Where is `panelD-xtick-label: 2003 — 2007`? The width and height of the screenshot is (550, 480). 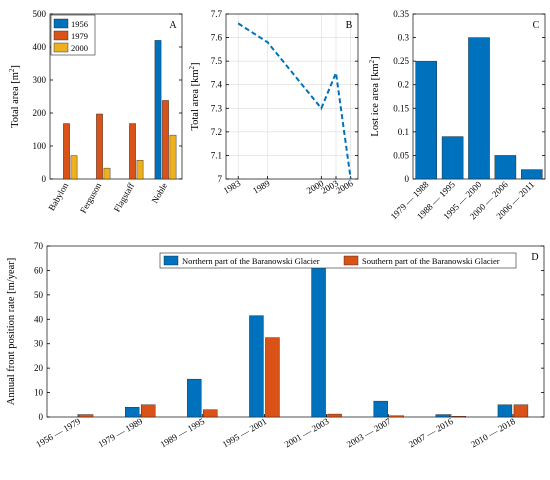
panelD-xtick-label: 2003 — 2007 is located at coordinates (369, 433).